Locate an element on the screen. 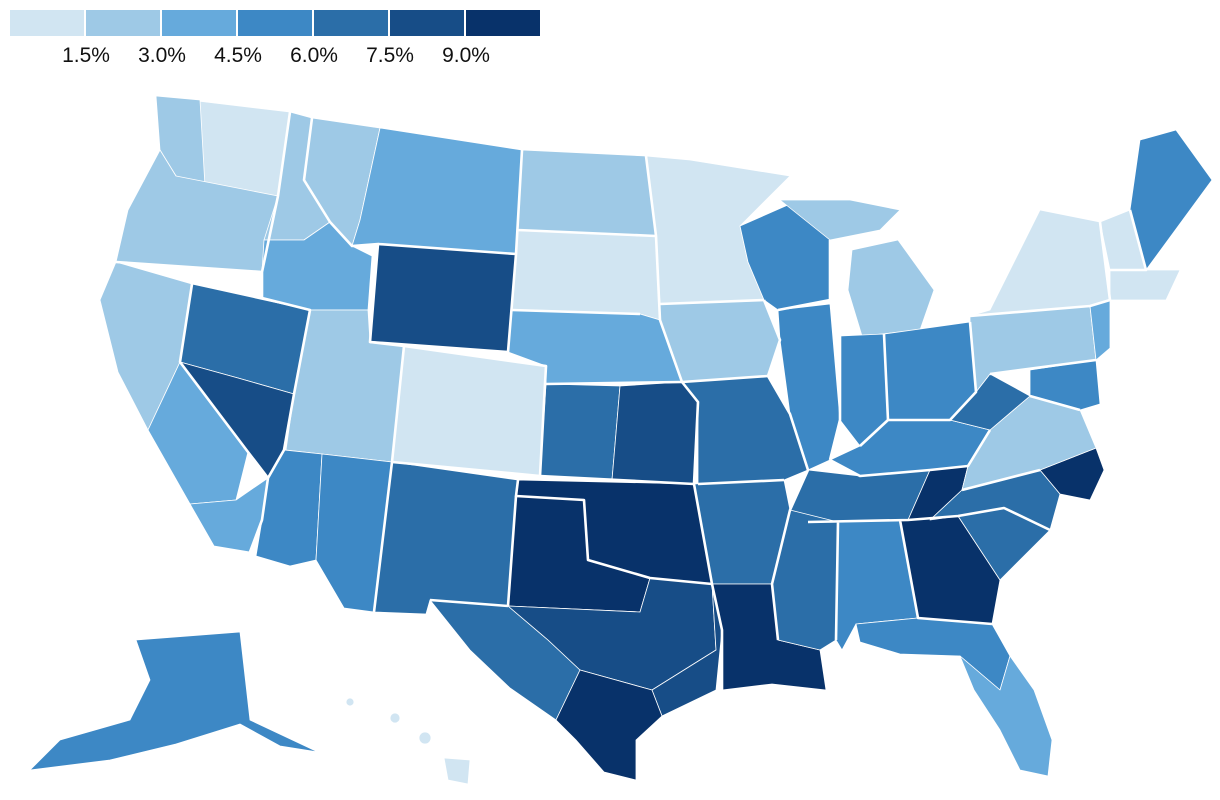 The height and width of the screenshot is (800, 1220). region-new-mexico is located at coordinates (446, 538).